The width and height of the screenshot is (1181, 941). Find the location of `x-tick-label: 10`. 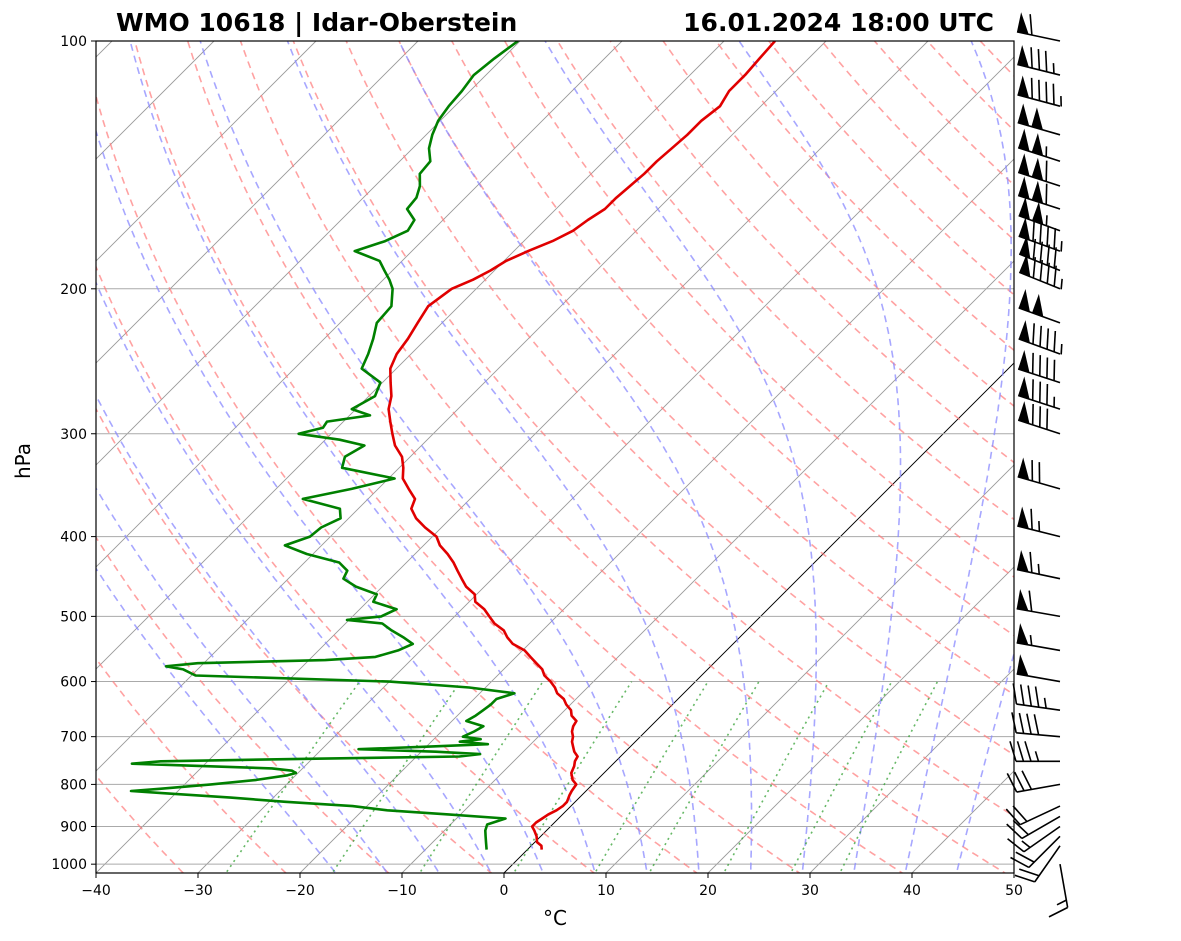

x-tick-label: 10 is located at coordinates (606, 891).